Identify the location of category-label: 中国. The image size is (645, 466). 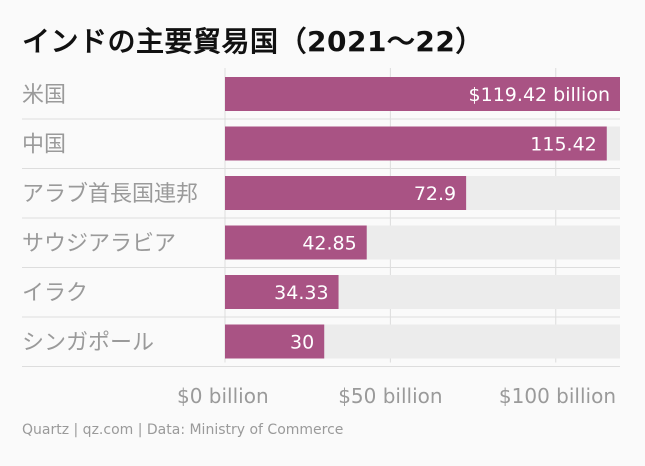
(44, 145).